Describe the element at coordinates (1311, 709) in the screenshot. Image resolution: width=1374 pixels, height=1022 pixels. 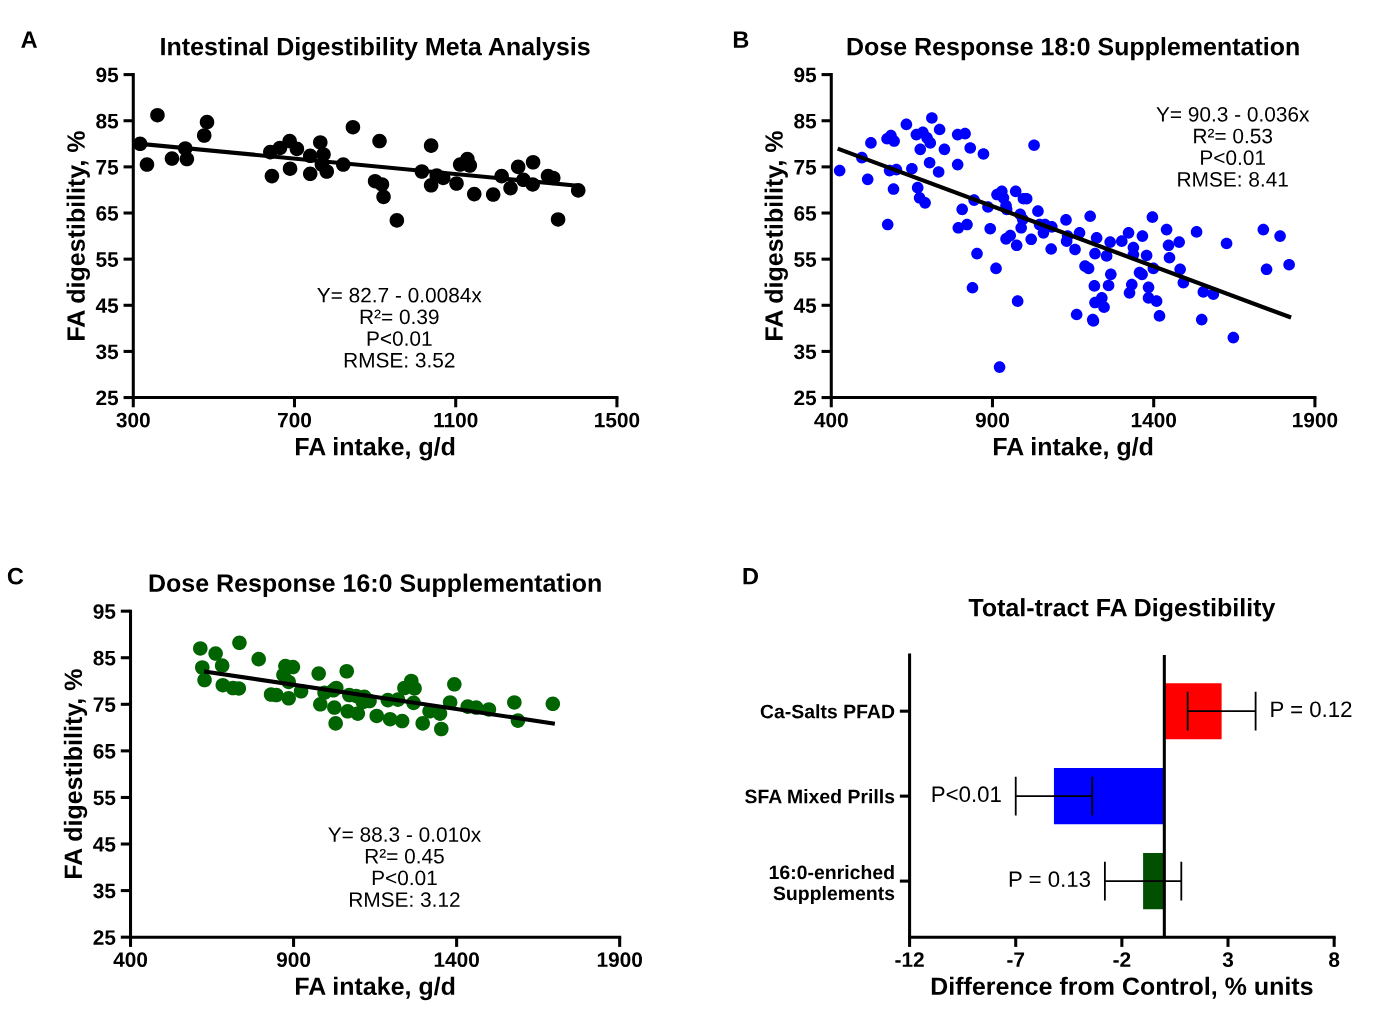
I see `annotation: P = 0.12` at that location.